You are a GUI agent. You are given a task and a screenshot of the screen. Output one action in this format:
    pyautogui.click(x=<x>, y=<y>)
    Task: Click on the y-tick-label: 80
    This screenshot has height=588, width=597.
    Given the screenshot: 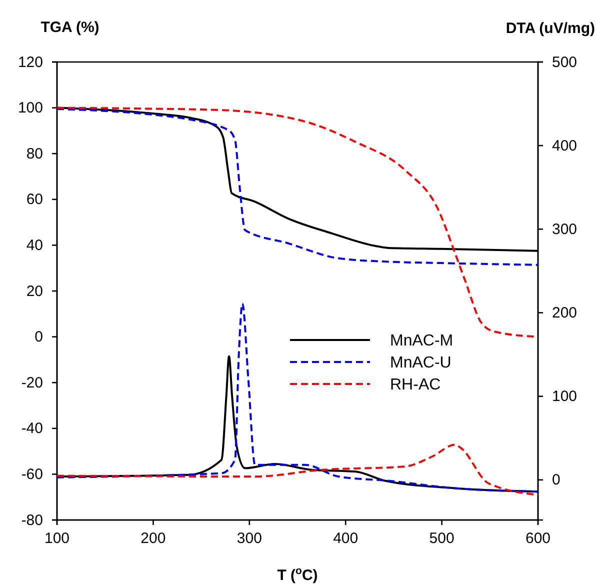 What is the action you would take?
    pyautogui.click(x=34, y=153)
    